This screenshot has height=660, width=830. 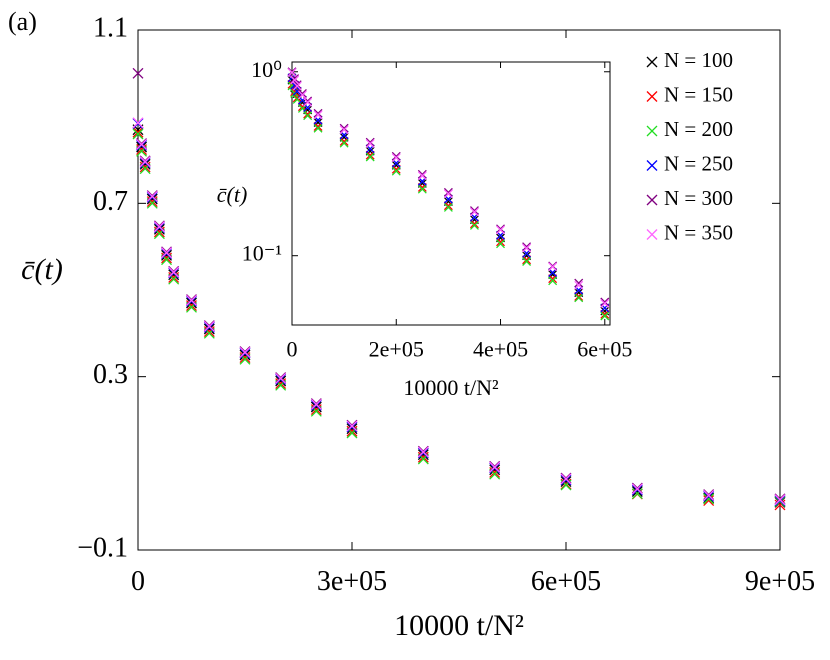 What do you see at coordinates (500, 348) in the screenshot?
I see `x-tick-label: 4e+05` at bounding box center [500, 348].